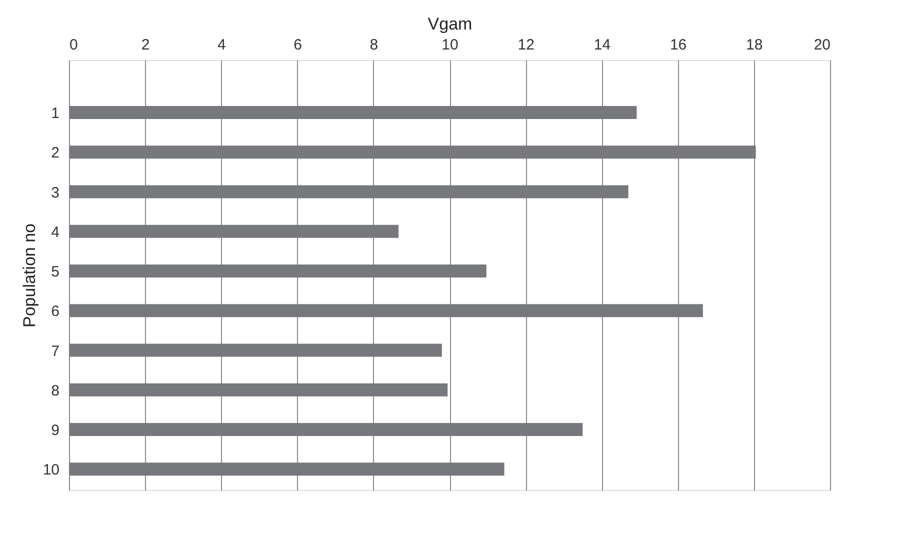  Describe the element at coordinates (222, 45) in the screenshot. I see `x-tick-label: 4` at that location.